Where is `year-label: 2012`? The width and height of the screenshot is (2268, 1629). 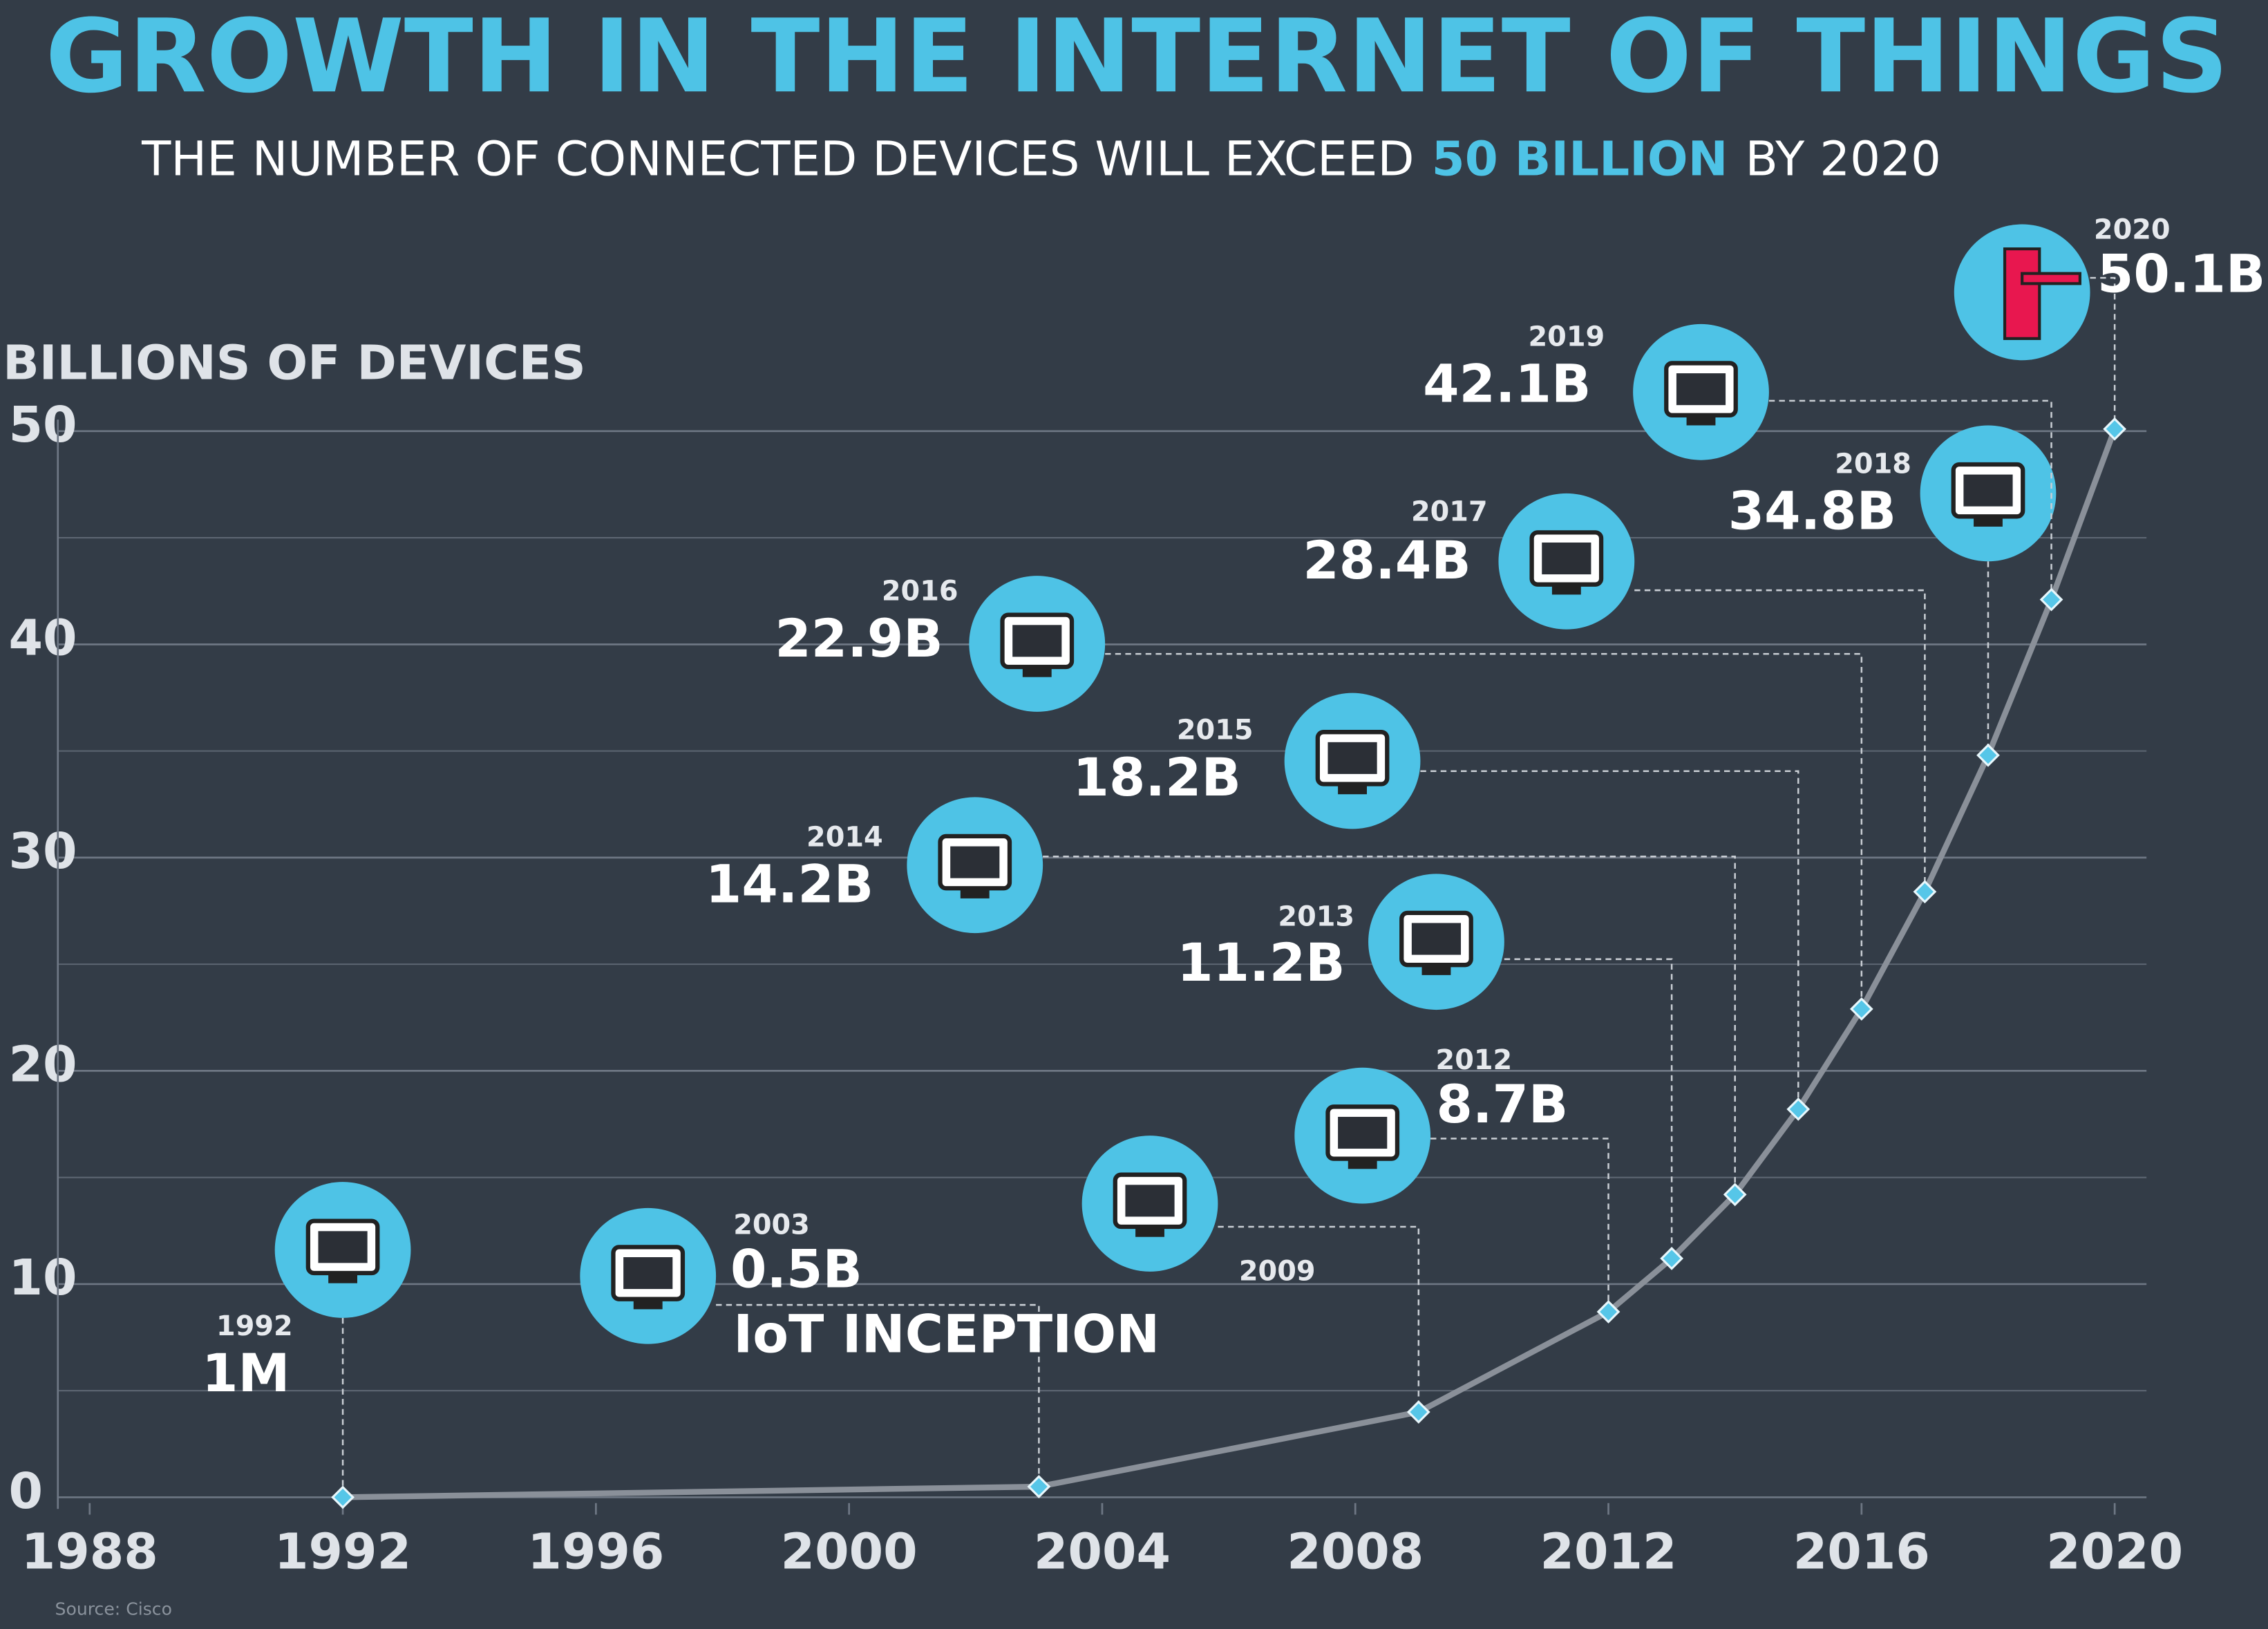 year-label: 2012 is located at coordinates (1474, 1060).